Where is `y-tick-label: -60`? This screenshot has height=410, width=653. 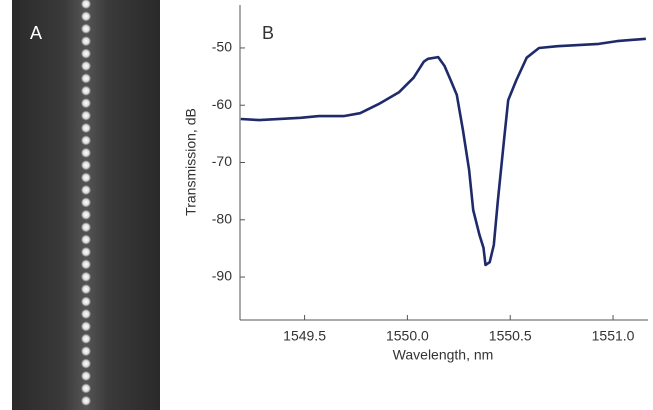
y-tick-label: -60 is located at coordinates (222, 104).